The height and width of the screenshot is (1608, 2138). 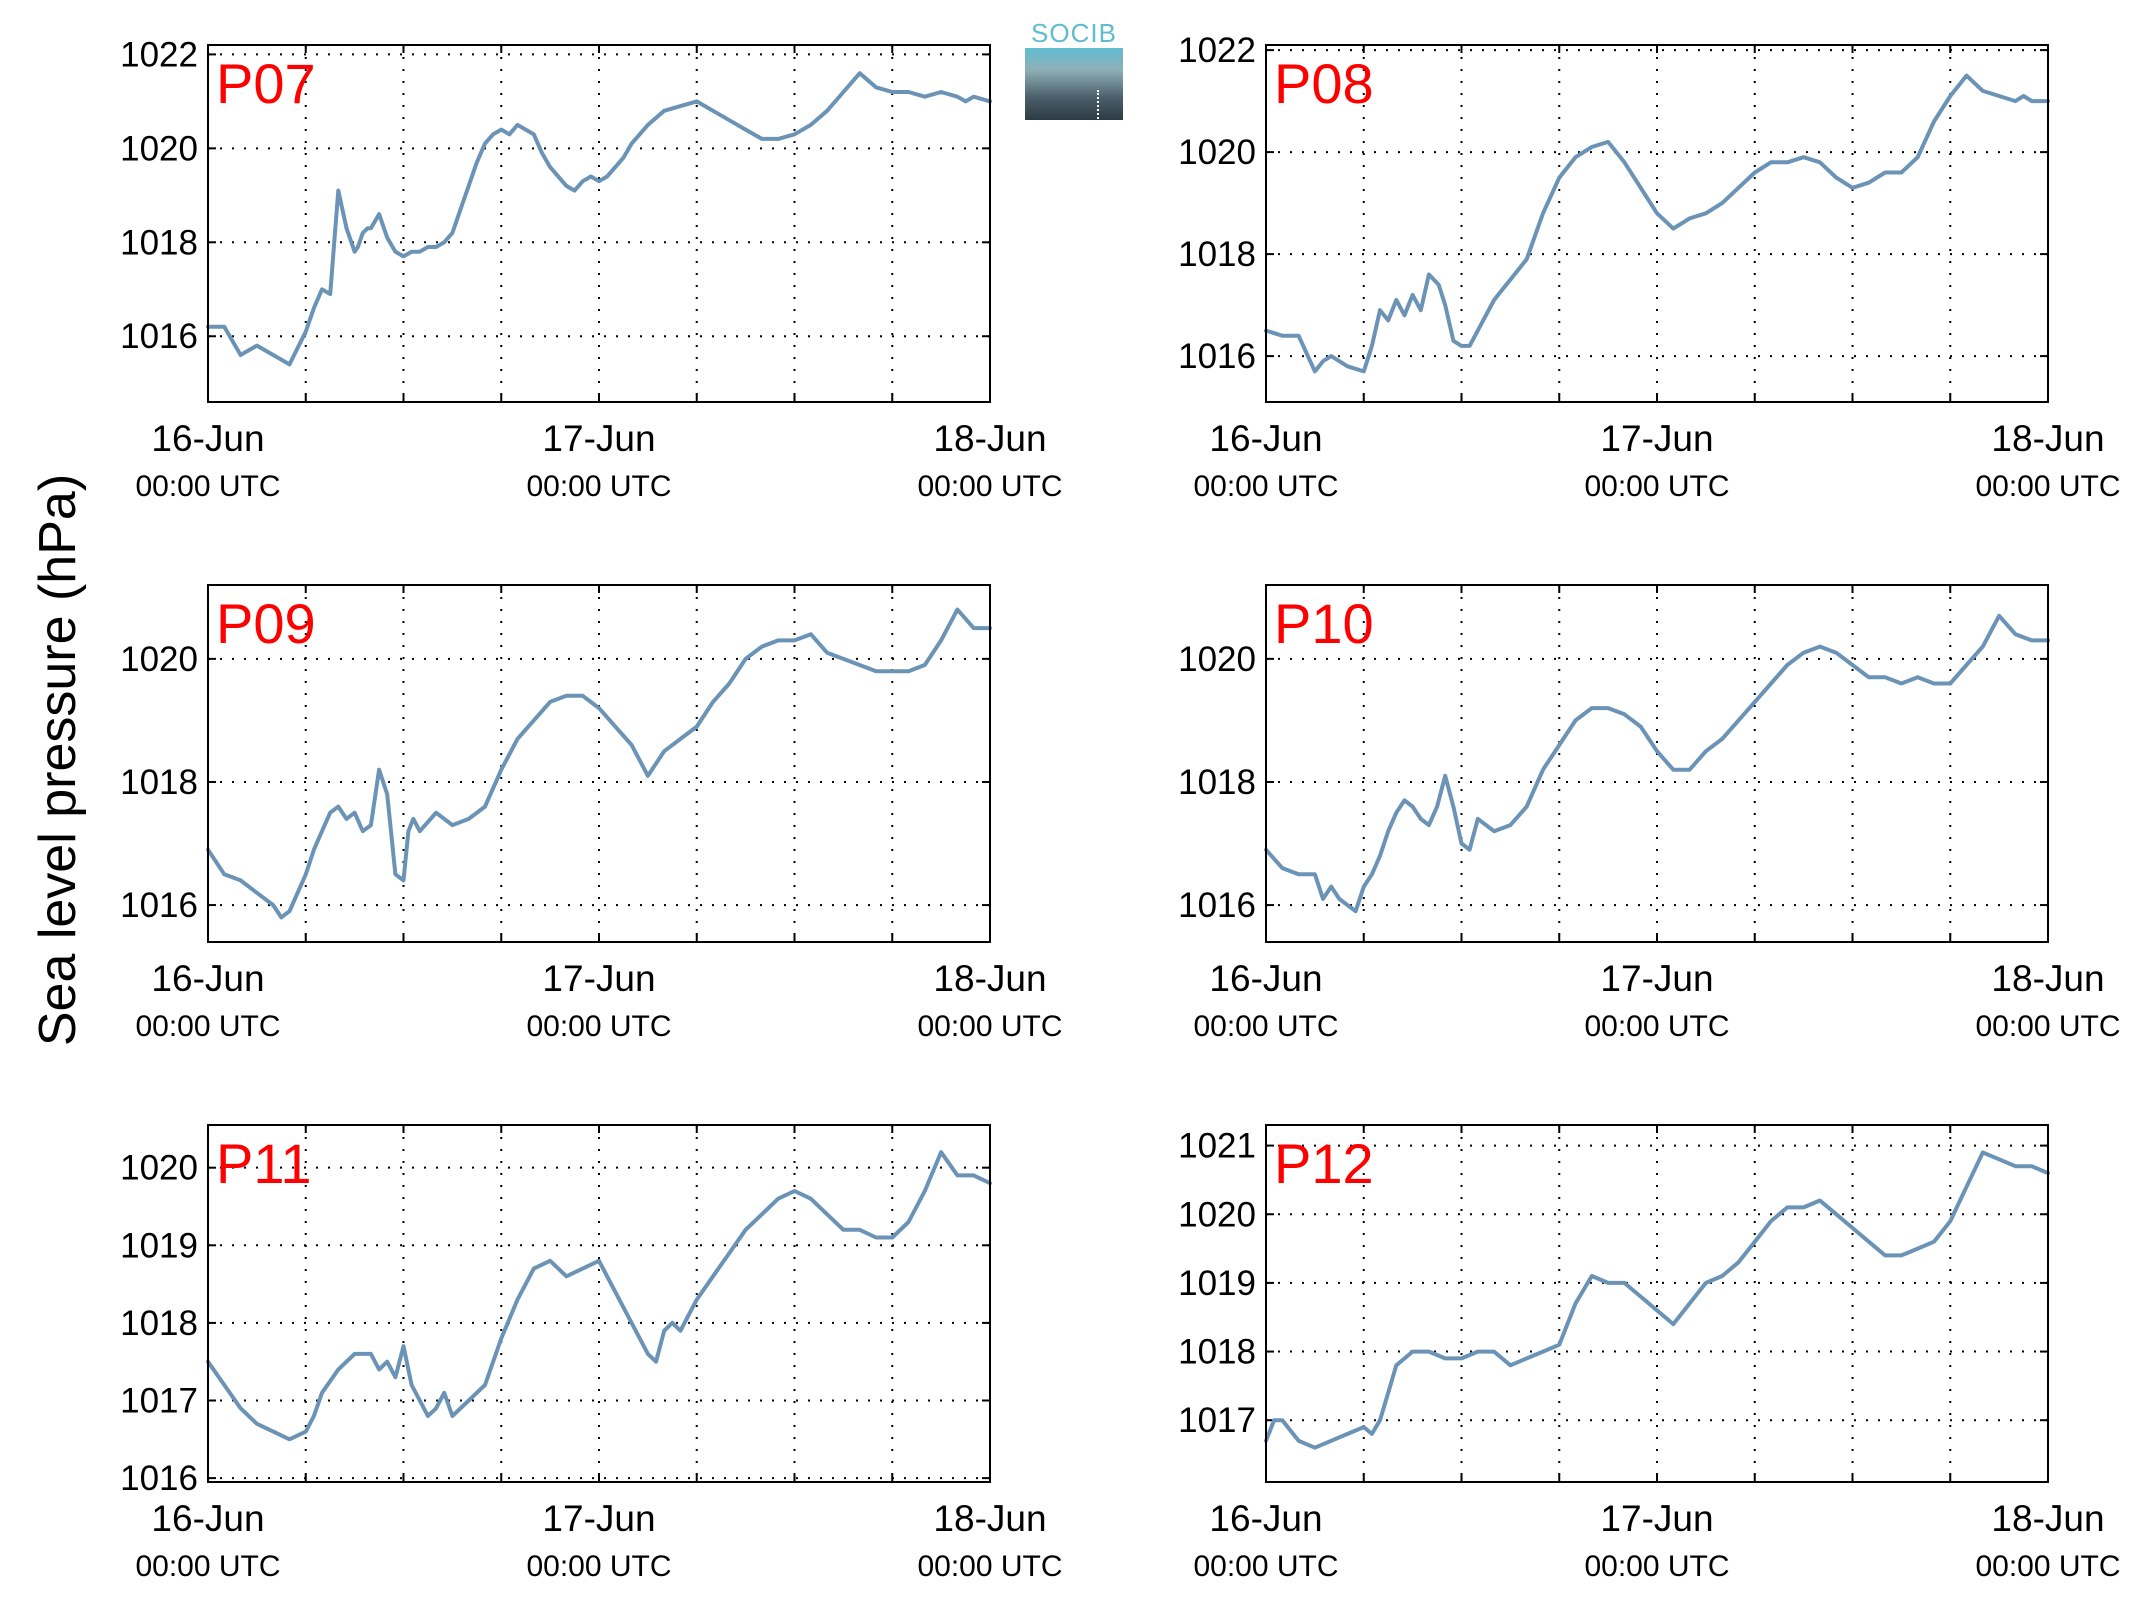 I want to click on series-line-p09, so click(x=599, y=763).